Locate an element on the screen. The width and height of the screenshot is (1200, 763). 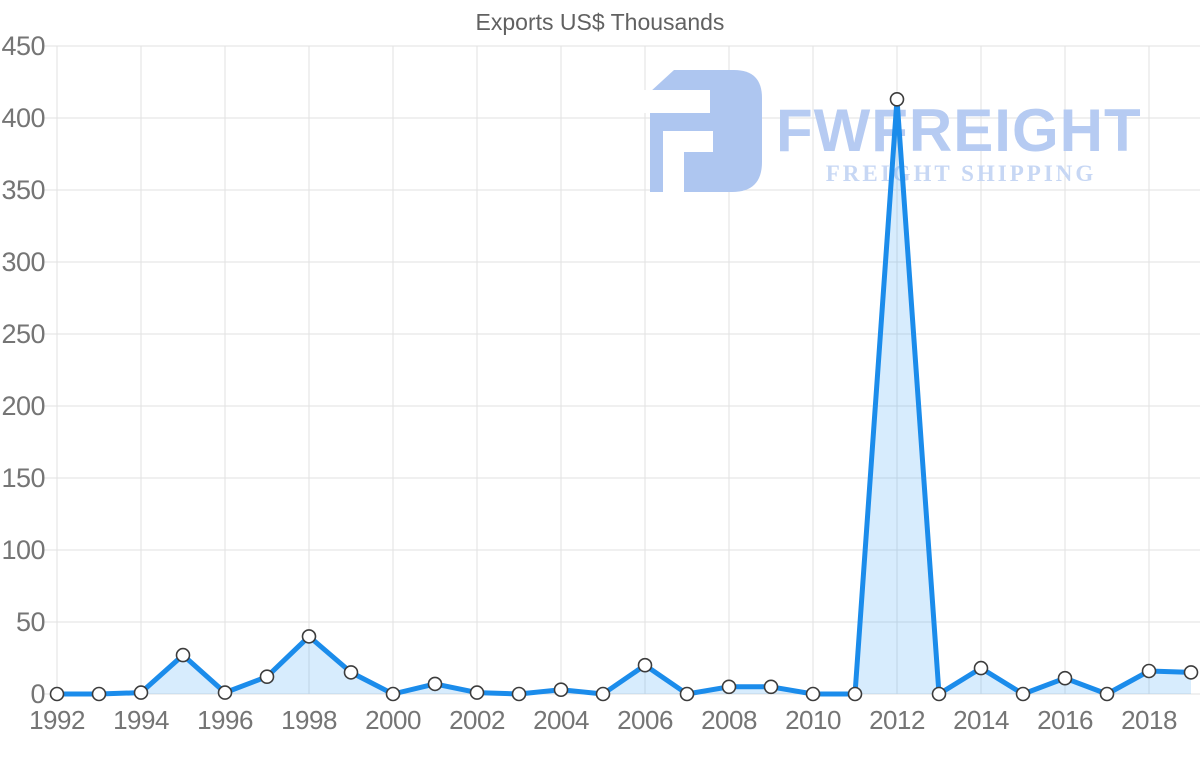
data-point-2003 is located at coordinates (519, 694).